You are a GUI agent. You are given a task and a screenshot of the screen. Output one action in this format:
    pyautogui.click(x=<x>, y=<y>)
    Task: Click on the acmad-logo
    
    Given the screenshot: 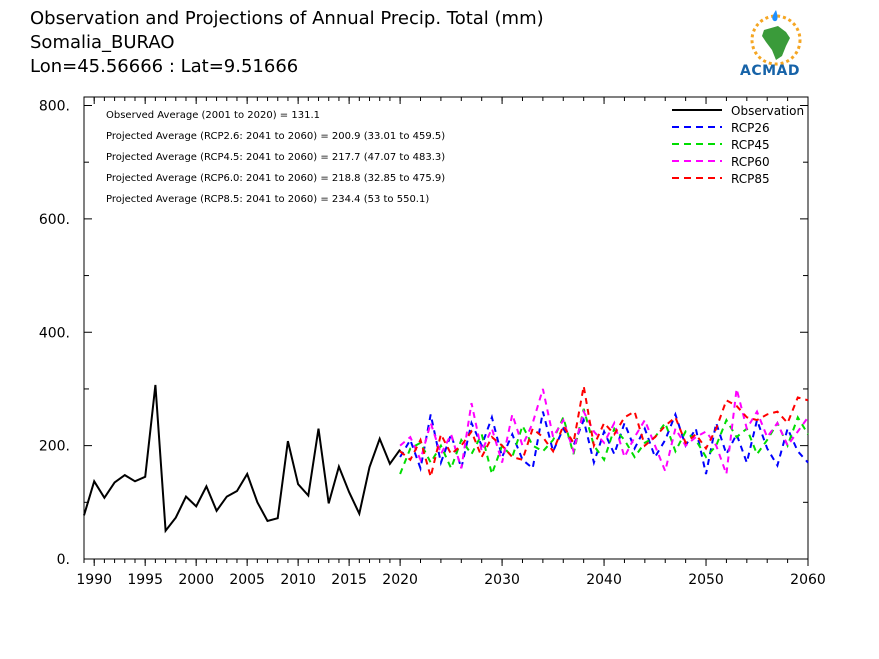 What is the action you would take?
    pyautogui.click(x=776, y=38)
    